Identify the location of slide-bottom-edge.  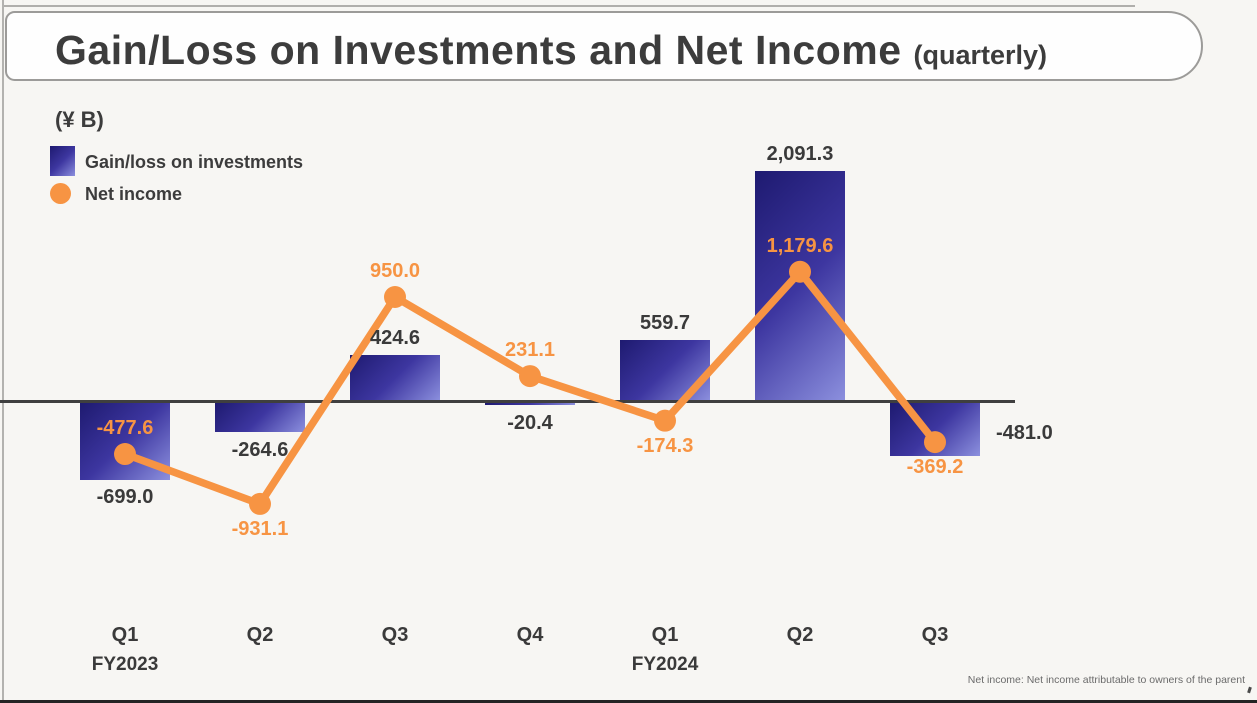
(628, 701).